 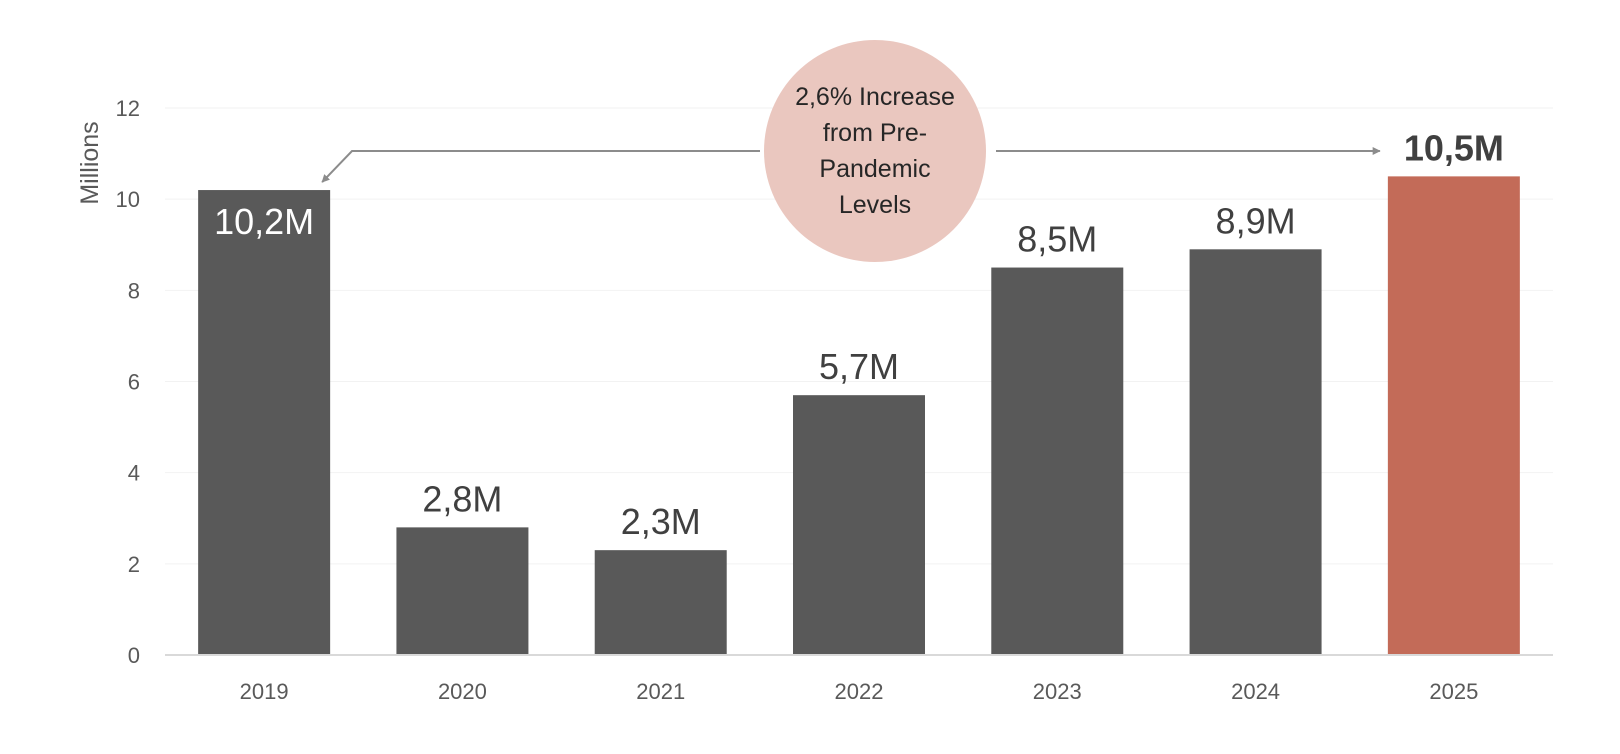 What do you see at coordinates (264, 423) in the screenshot?
I see `bar-2019` at bounding box center [264, 423].